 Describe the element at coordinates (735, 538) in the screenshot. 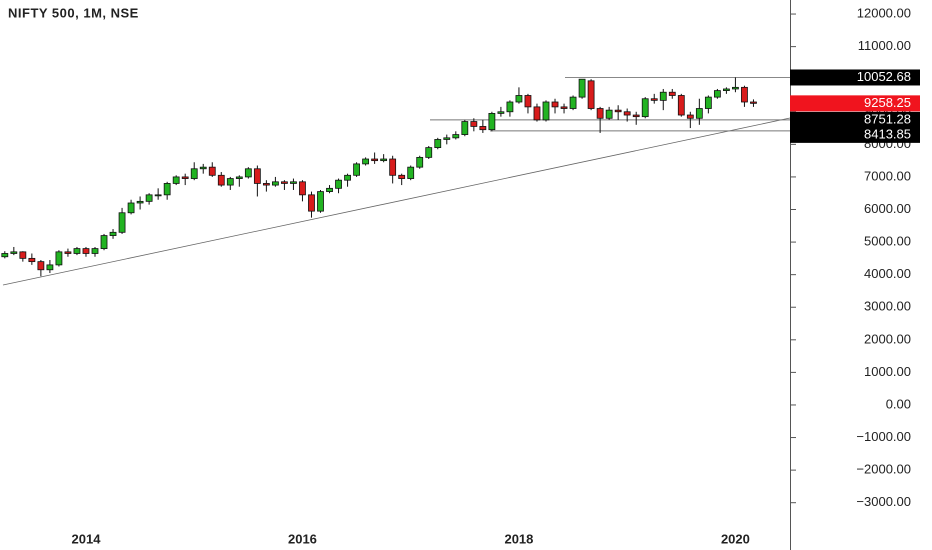

I see `x-tick-label: 2020` at that location.